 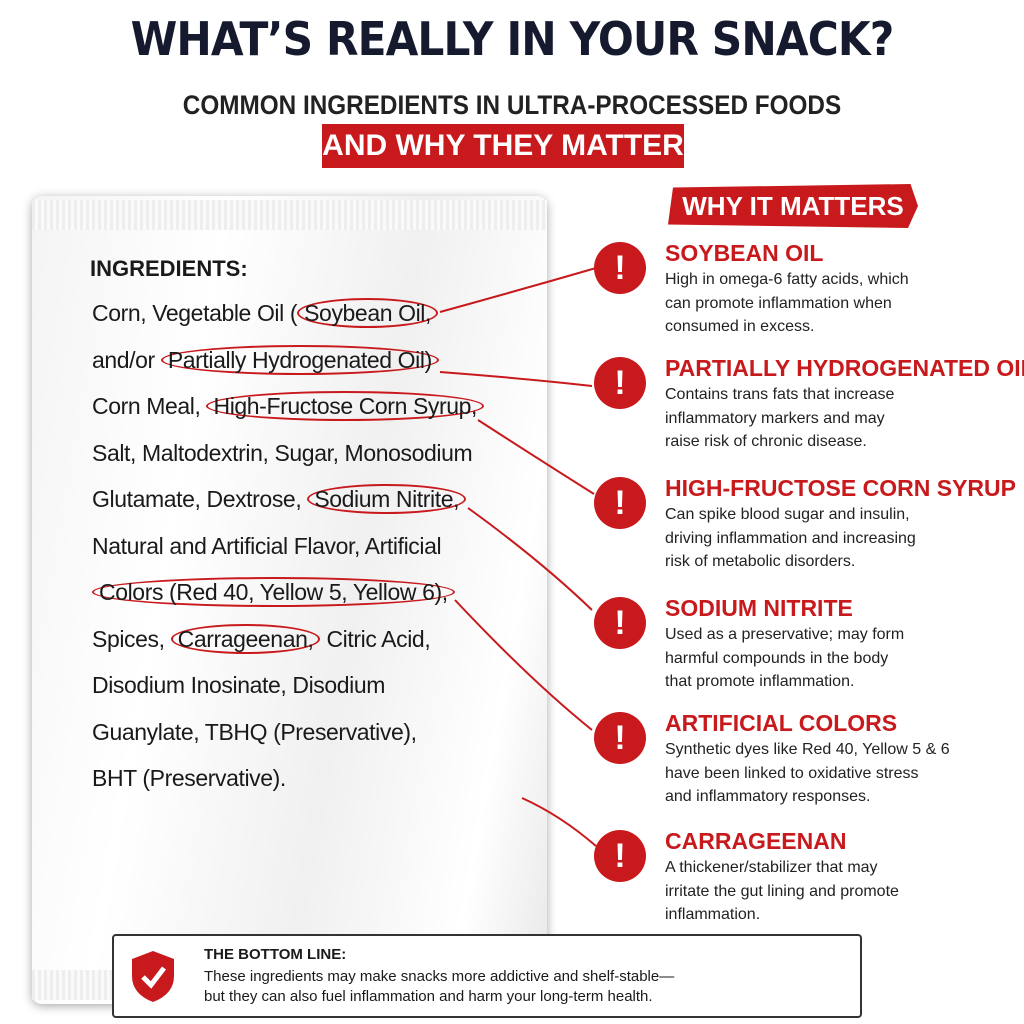 I want to click on item-text: Contains trans fats that increase, so click(x=780, y=394).